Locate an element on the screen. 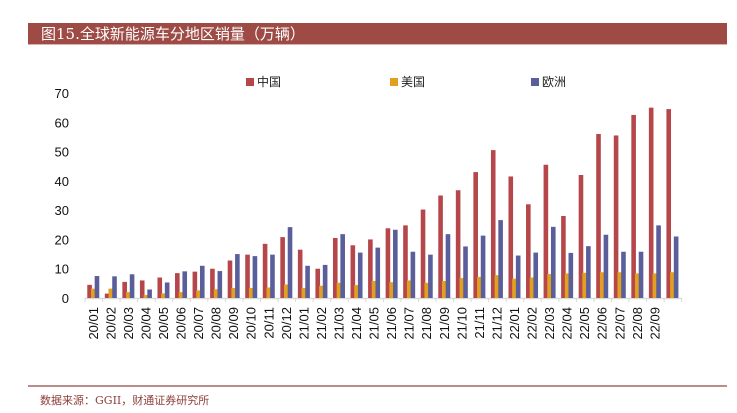 The width and height of the screenshot is (737, 413). x-tick-label: 21/11 is located at coordinates (479, 323).